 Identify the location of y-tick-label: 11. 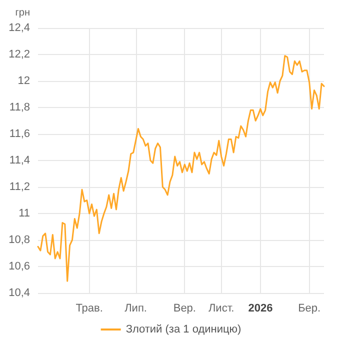
(24, 214).